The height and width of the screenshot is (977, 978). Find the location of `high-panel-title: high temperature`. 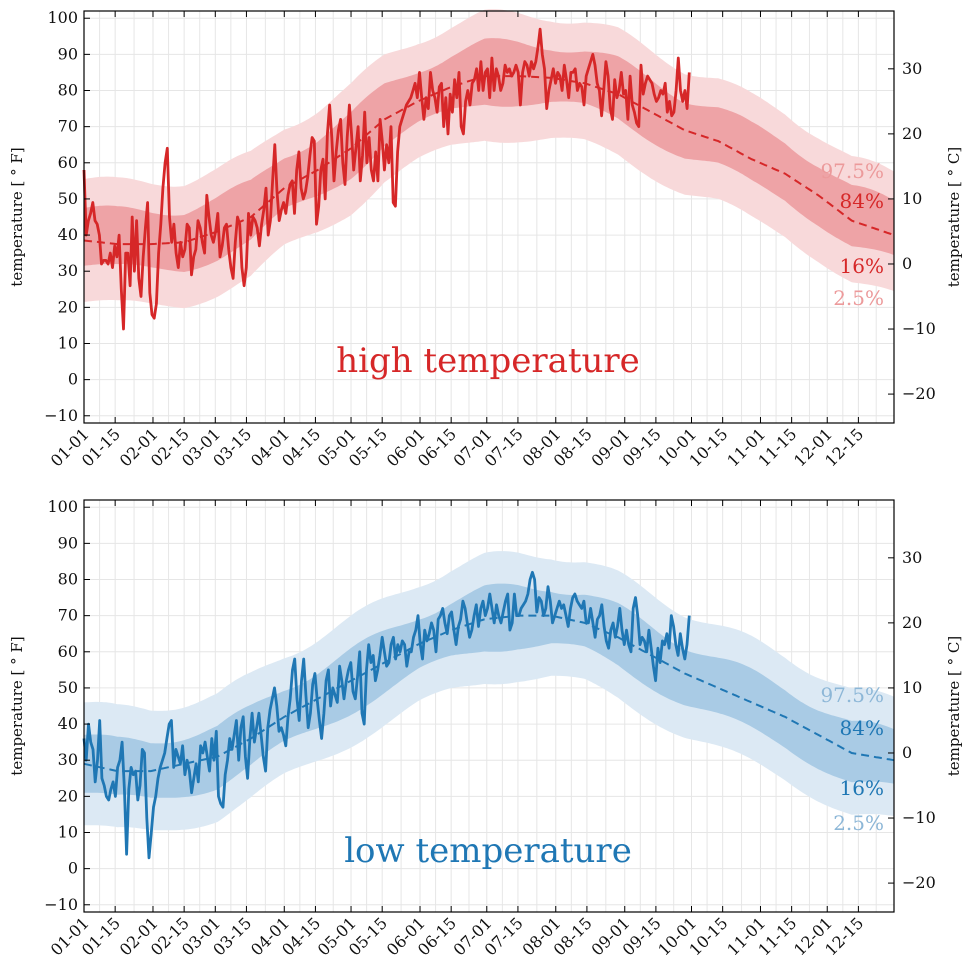

high-panel-title: high temperature is located at coordinates (488, 361).